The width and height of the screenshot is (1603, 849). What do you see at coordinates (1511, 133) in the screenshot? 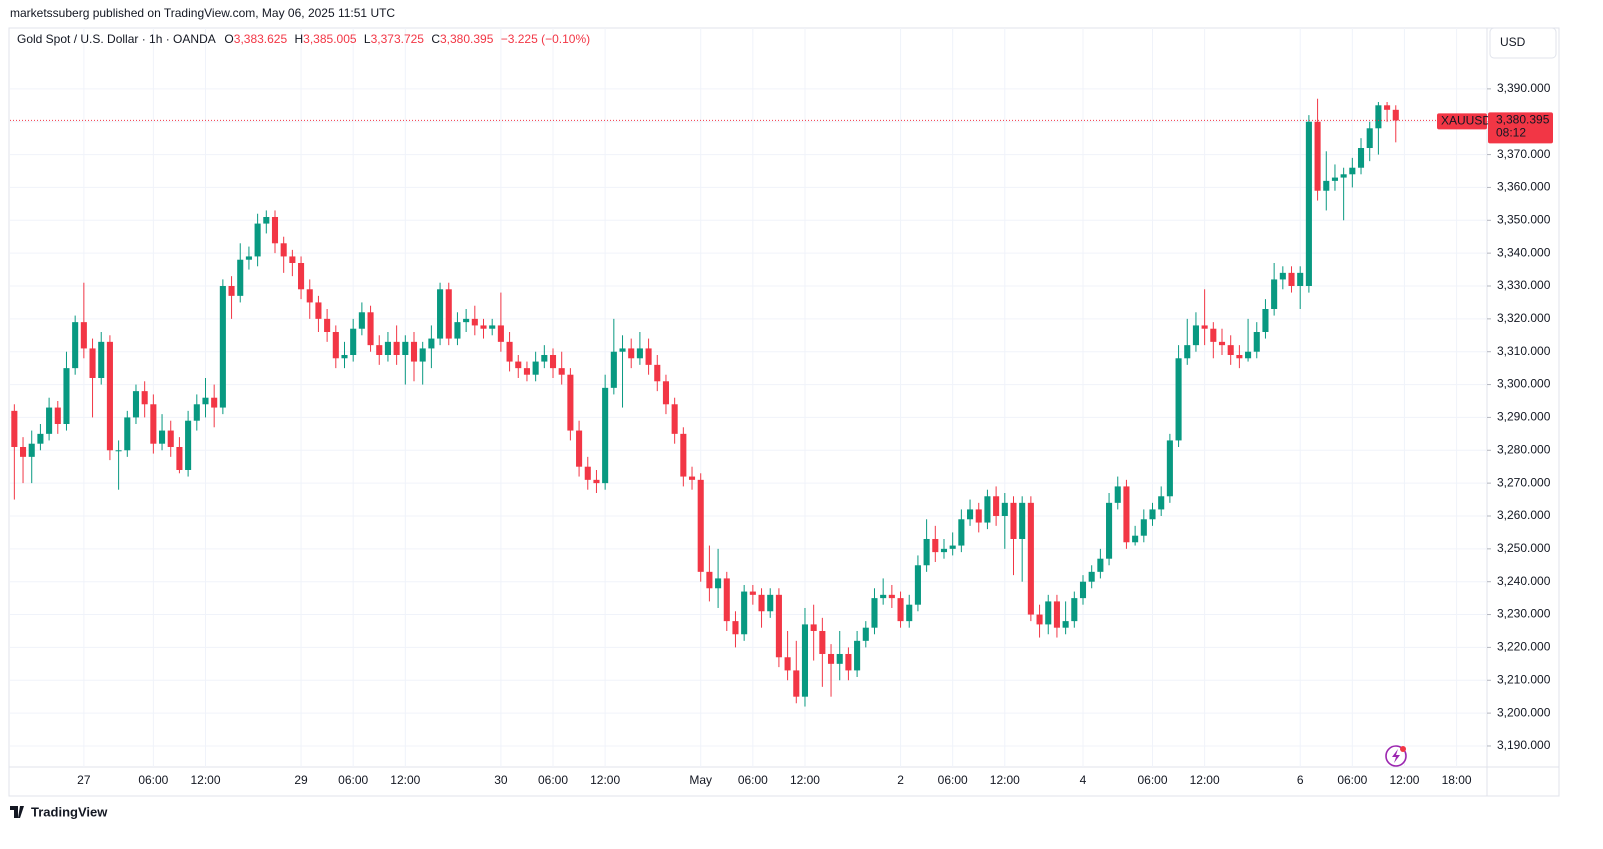
I see `countdown-text: 08:12` at bounding box center [1511, 133].